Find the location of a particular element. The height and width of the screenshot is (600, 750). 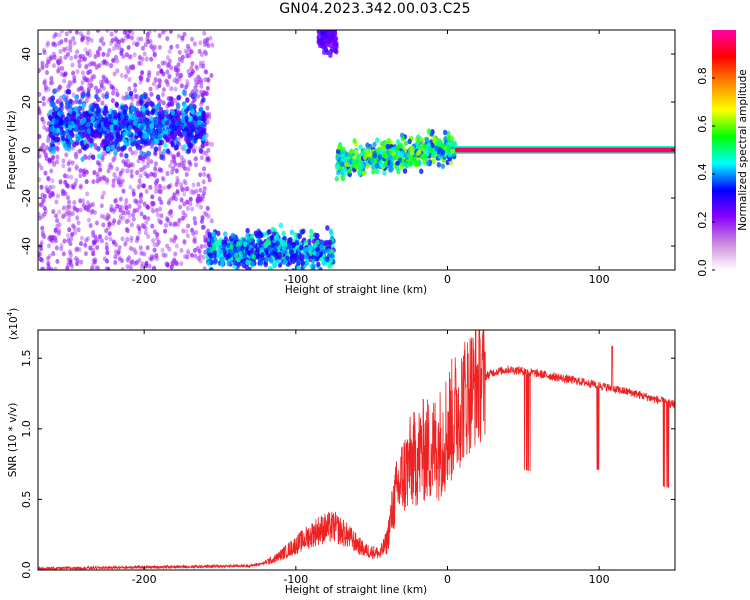

spectrogram-ylabel: Frequency (Hz) is located at coordinates (12, 149).